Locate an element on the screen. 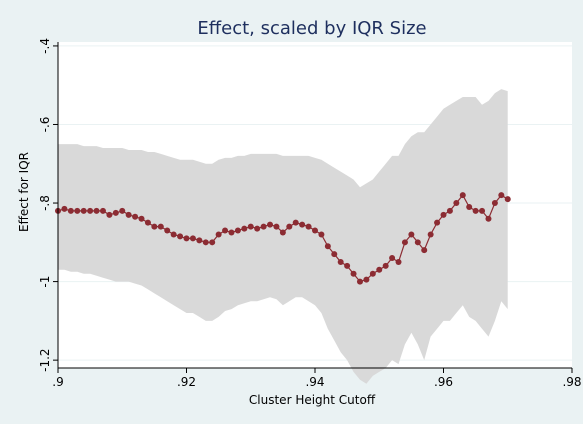 The image size is (583, 424). y-tick-label-1: -.6 is located at coordinates (45, 125).